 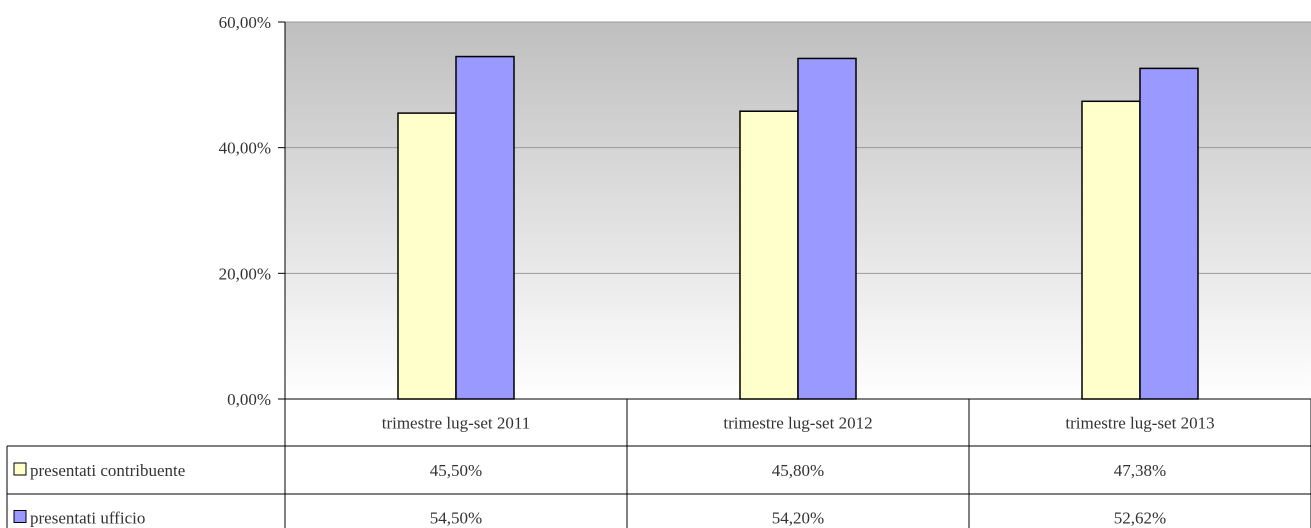 What do you see at coordinates (456, 518) in the screenshot?
I see `data-label: 54,50%` at bounding box center [456, 518].